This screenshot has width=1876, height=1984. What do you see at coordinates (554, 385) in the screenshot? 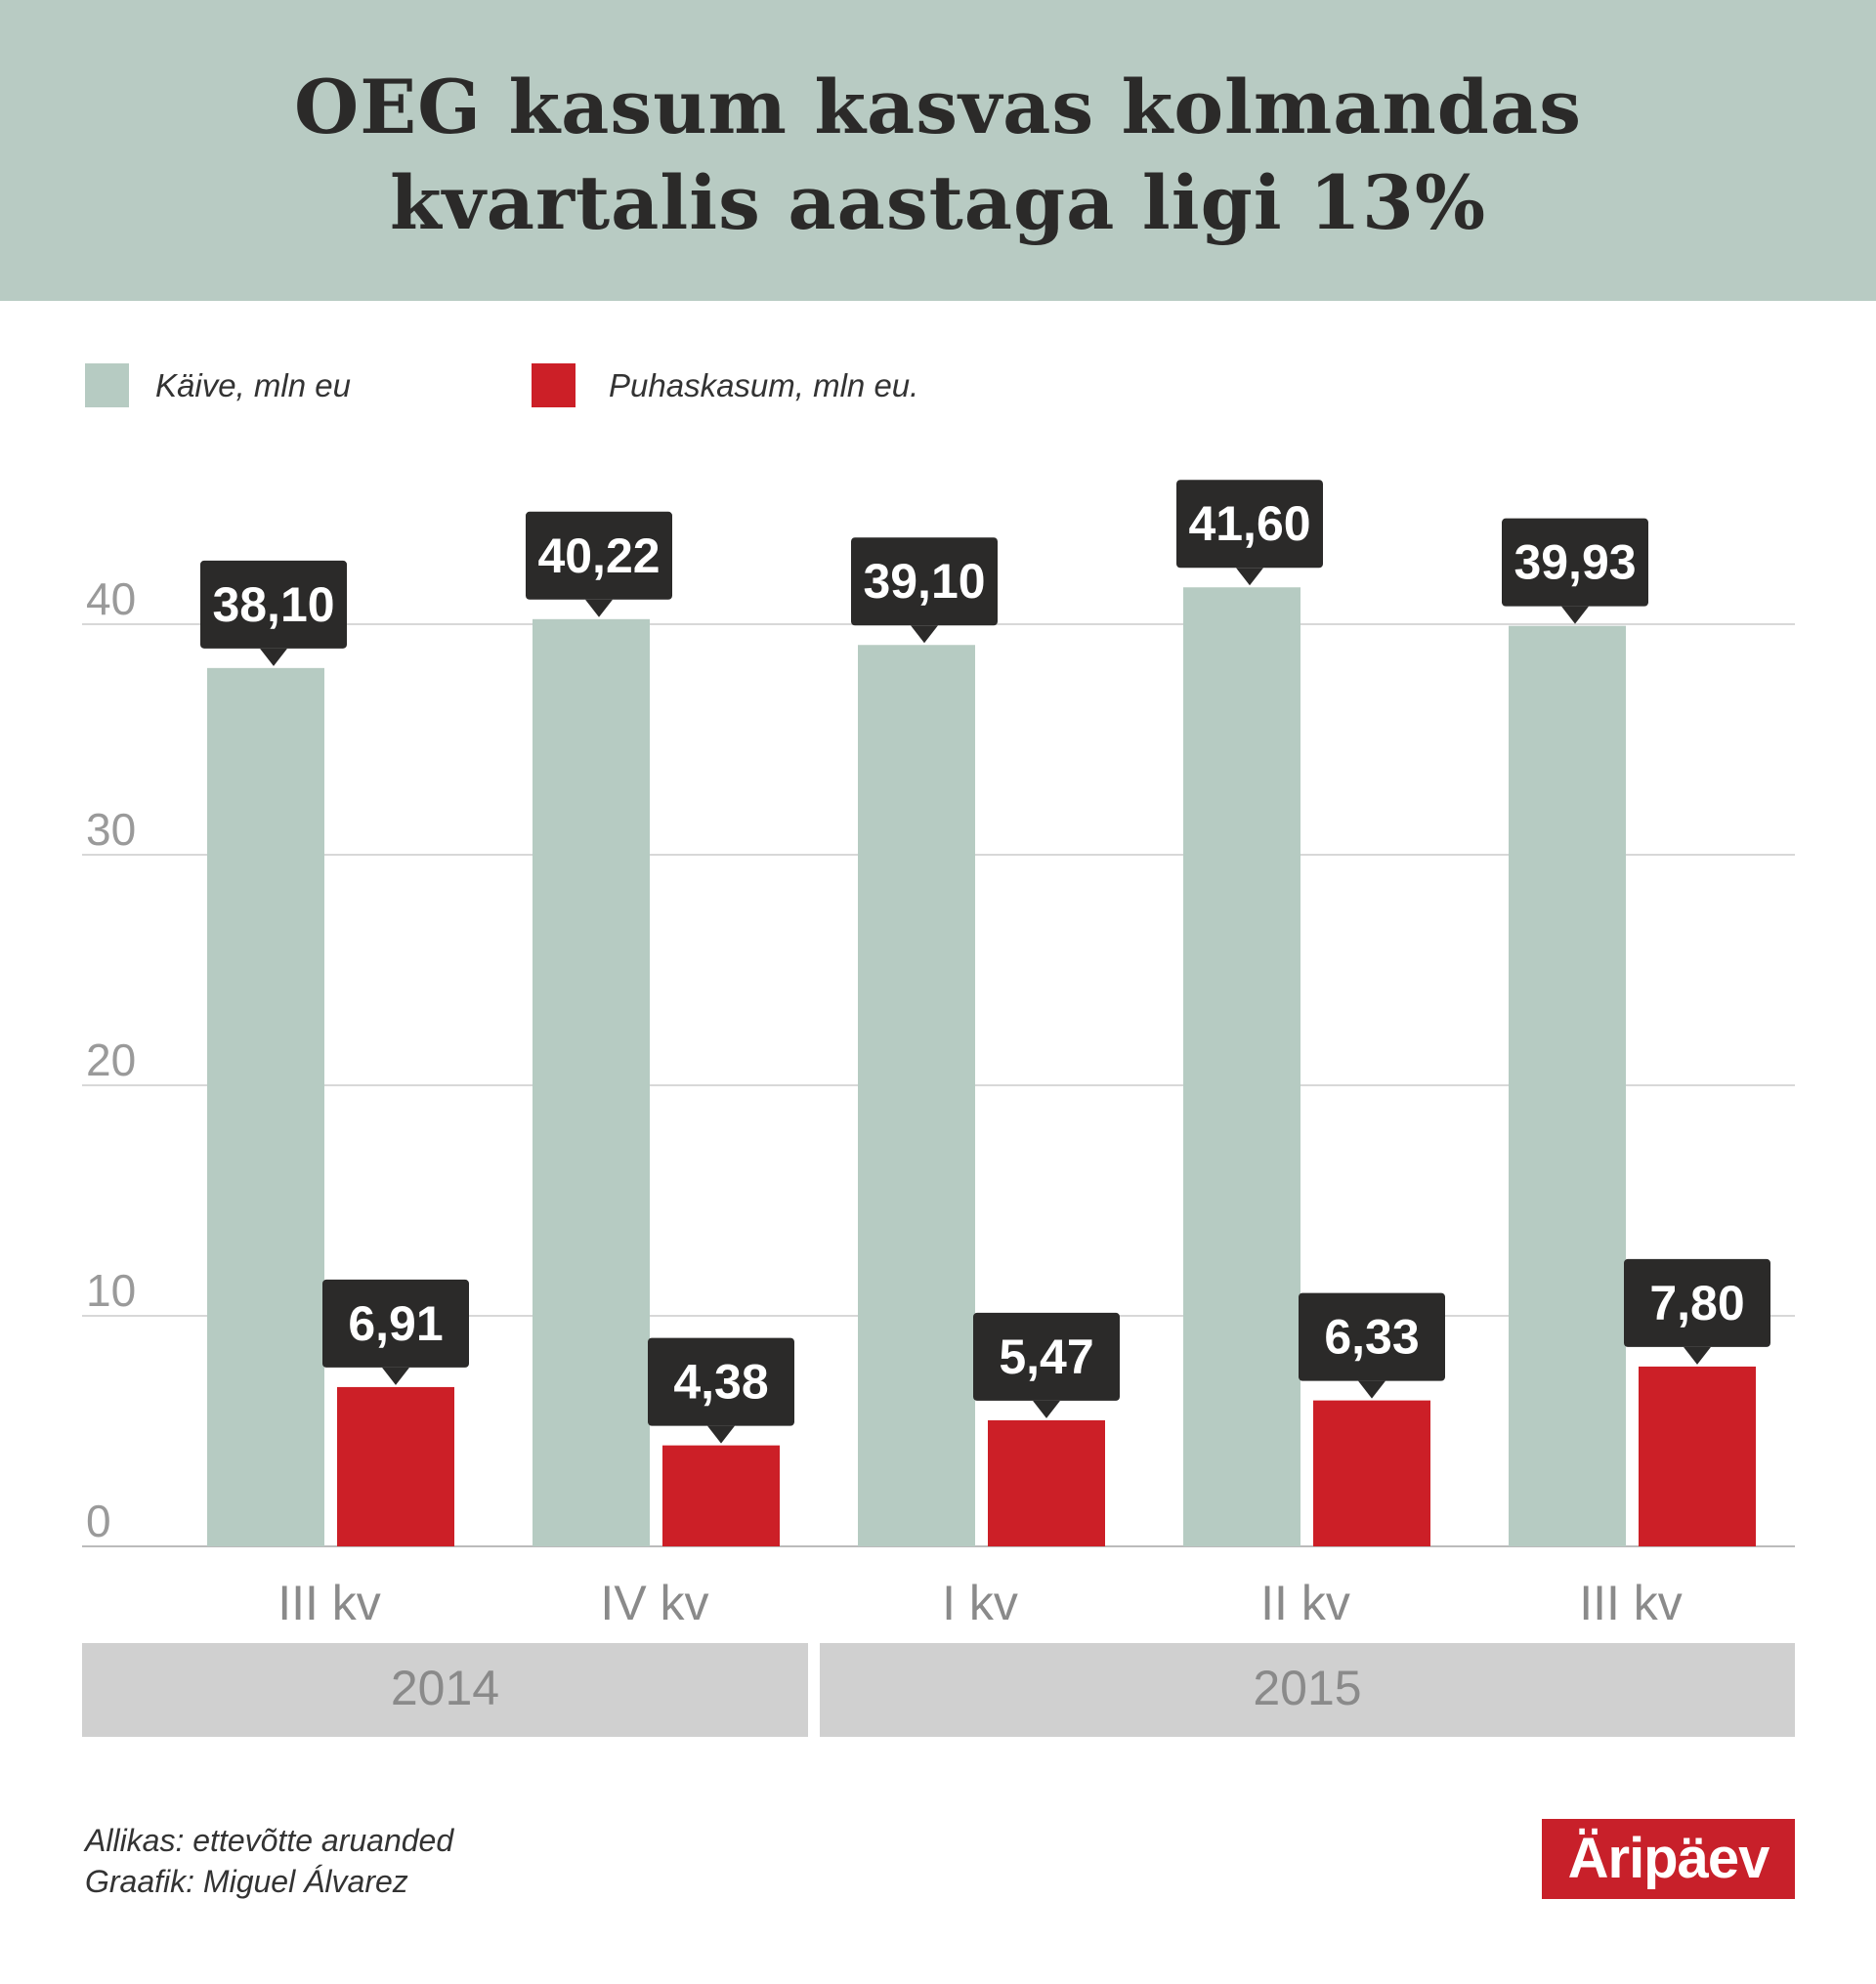
I see `legend-swatch-puhaskasum` at bounding box center [554, 385].